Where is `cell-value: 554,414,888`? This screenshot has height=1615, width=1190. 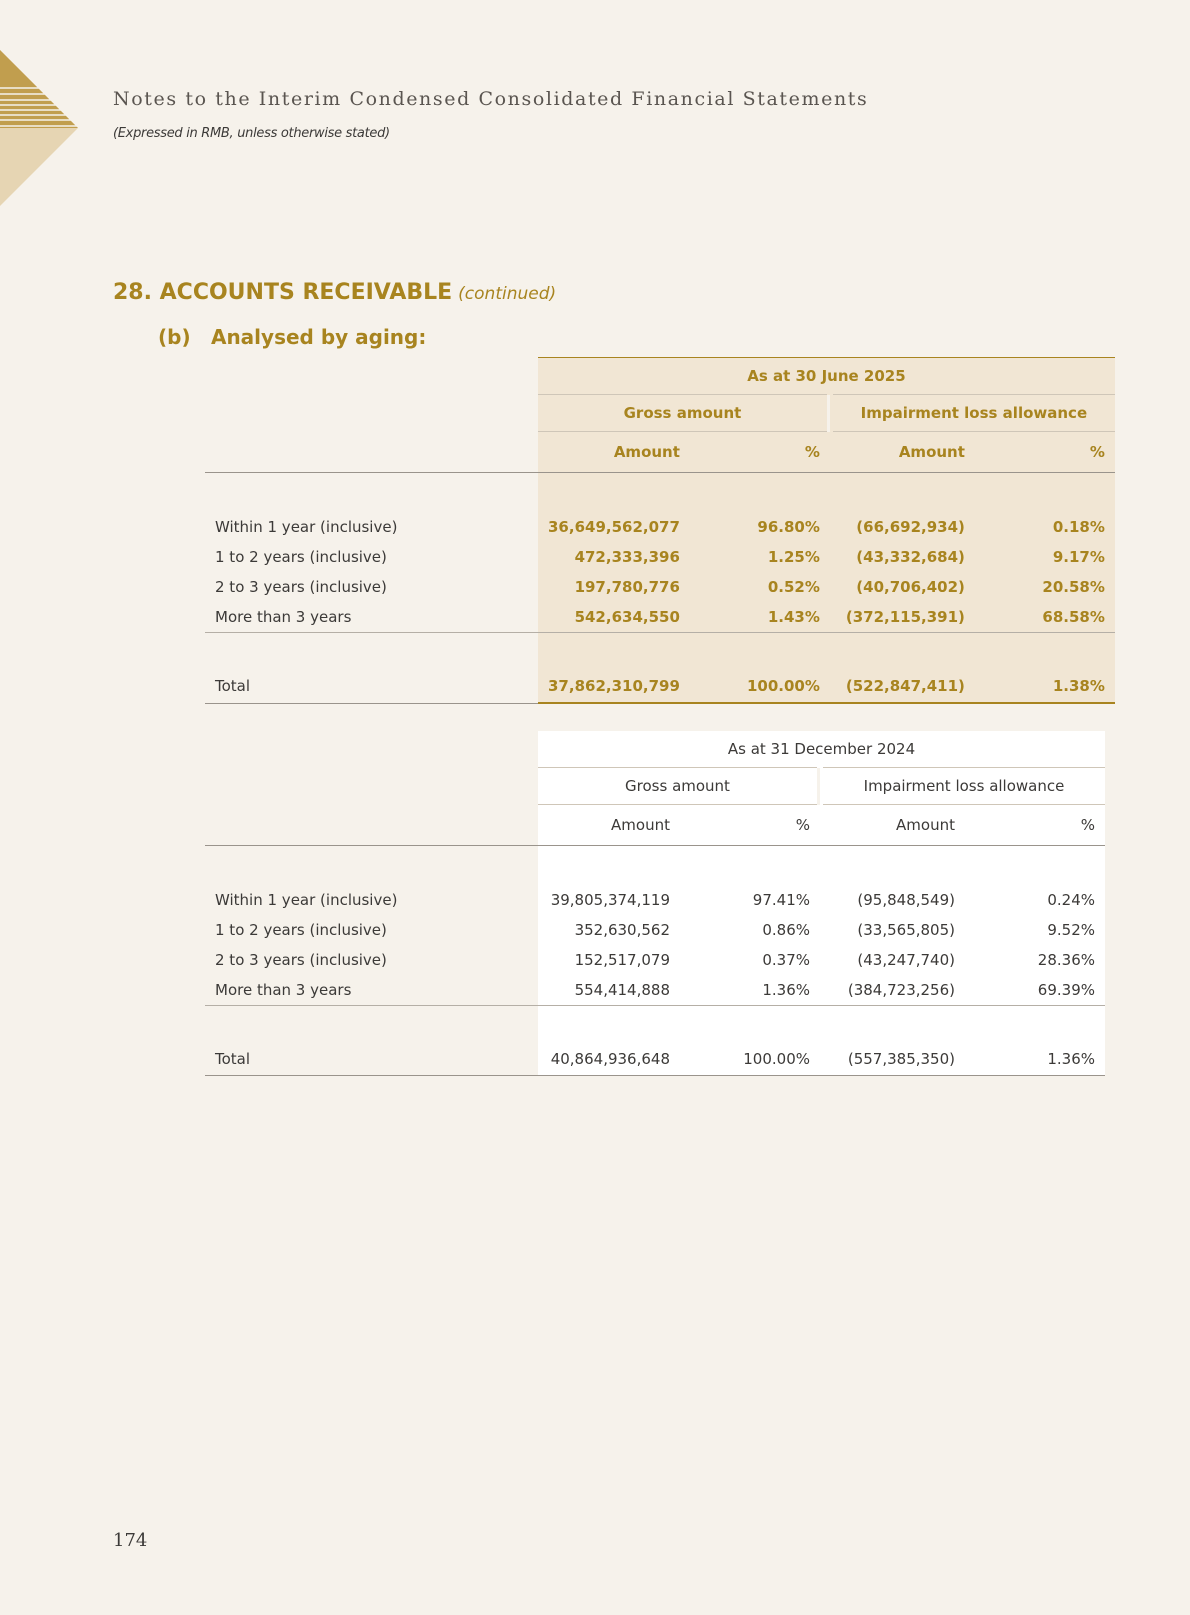
cell-value: 554,414,888 is located at coordinates (609, 990).